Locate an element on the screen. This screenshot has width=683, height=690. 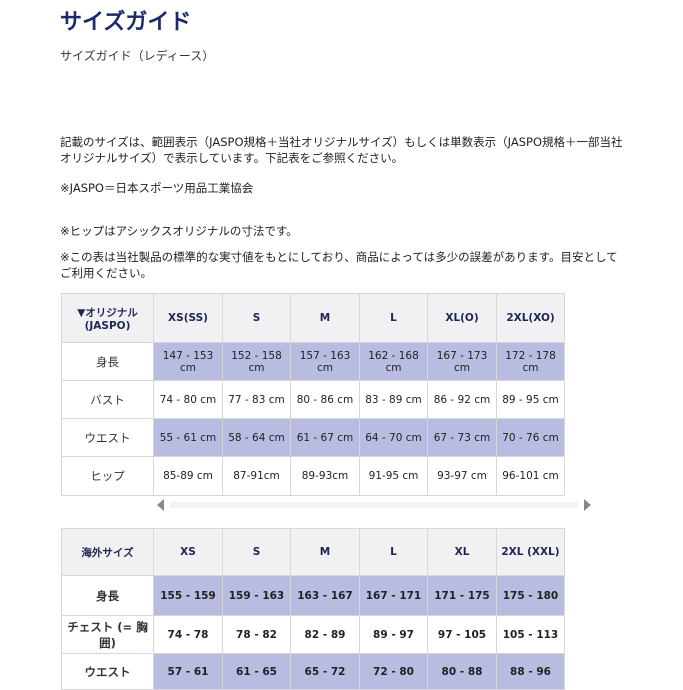
value-cell: 91-95 cm is located at coordinates (393, 476).